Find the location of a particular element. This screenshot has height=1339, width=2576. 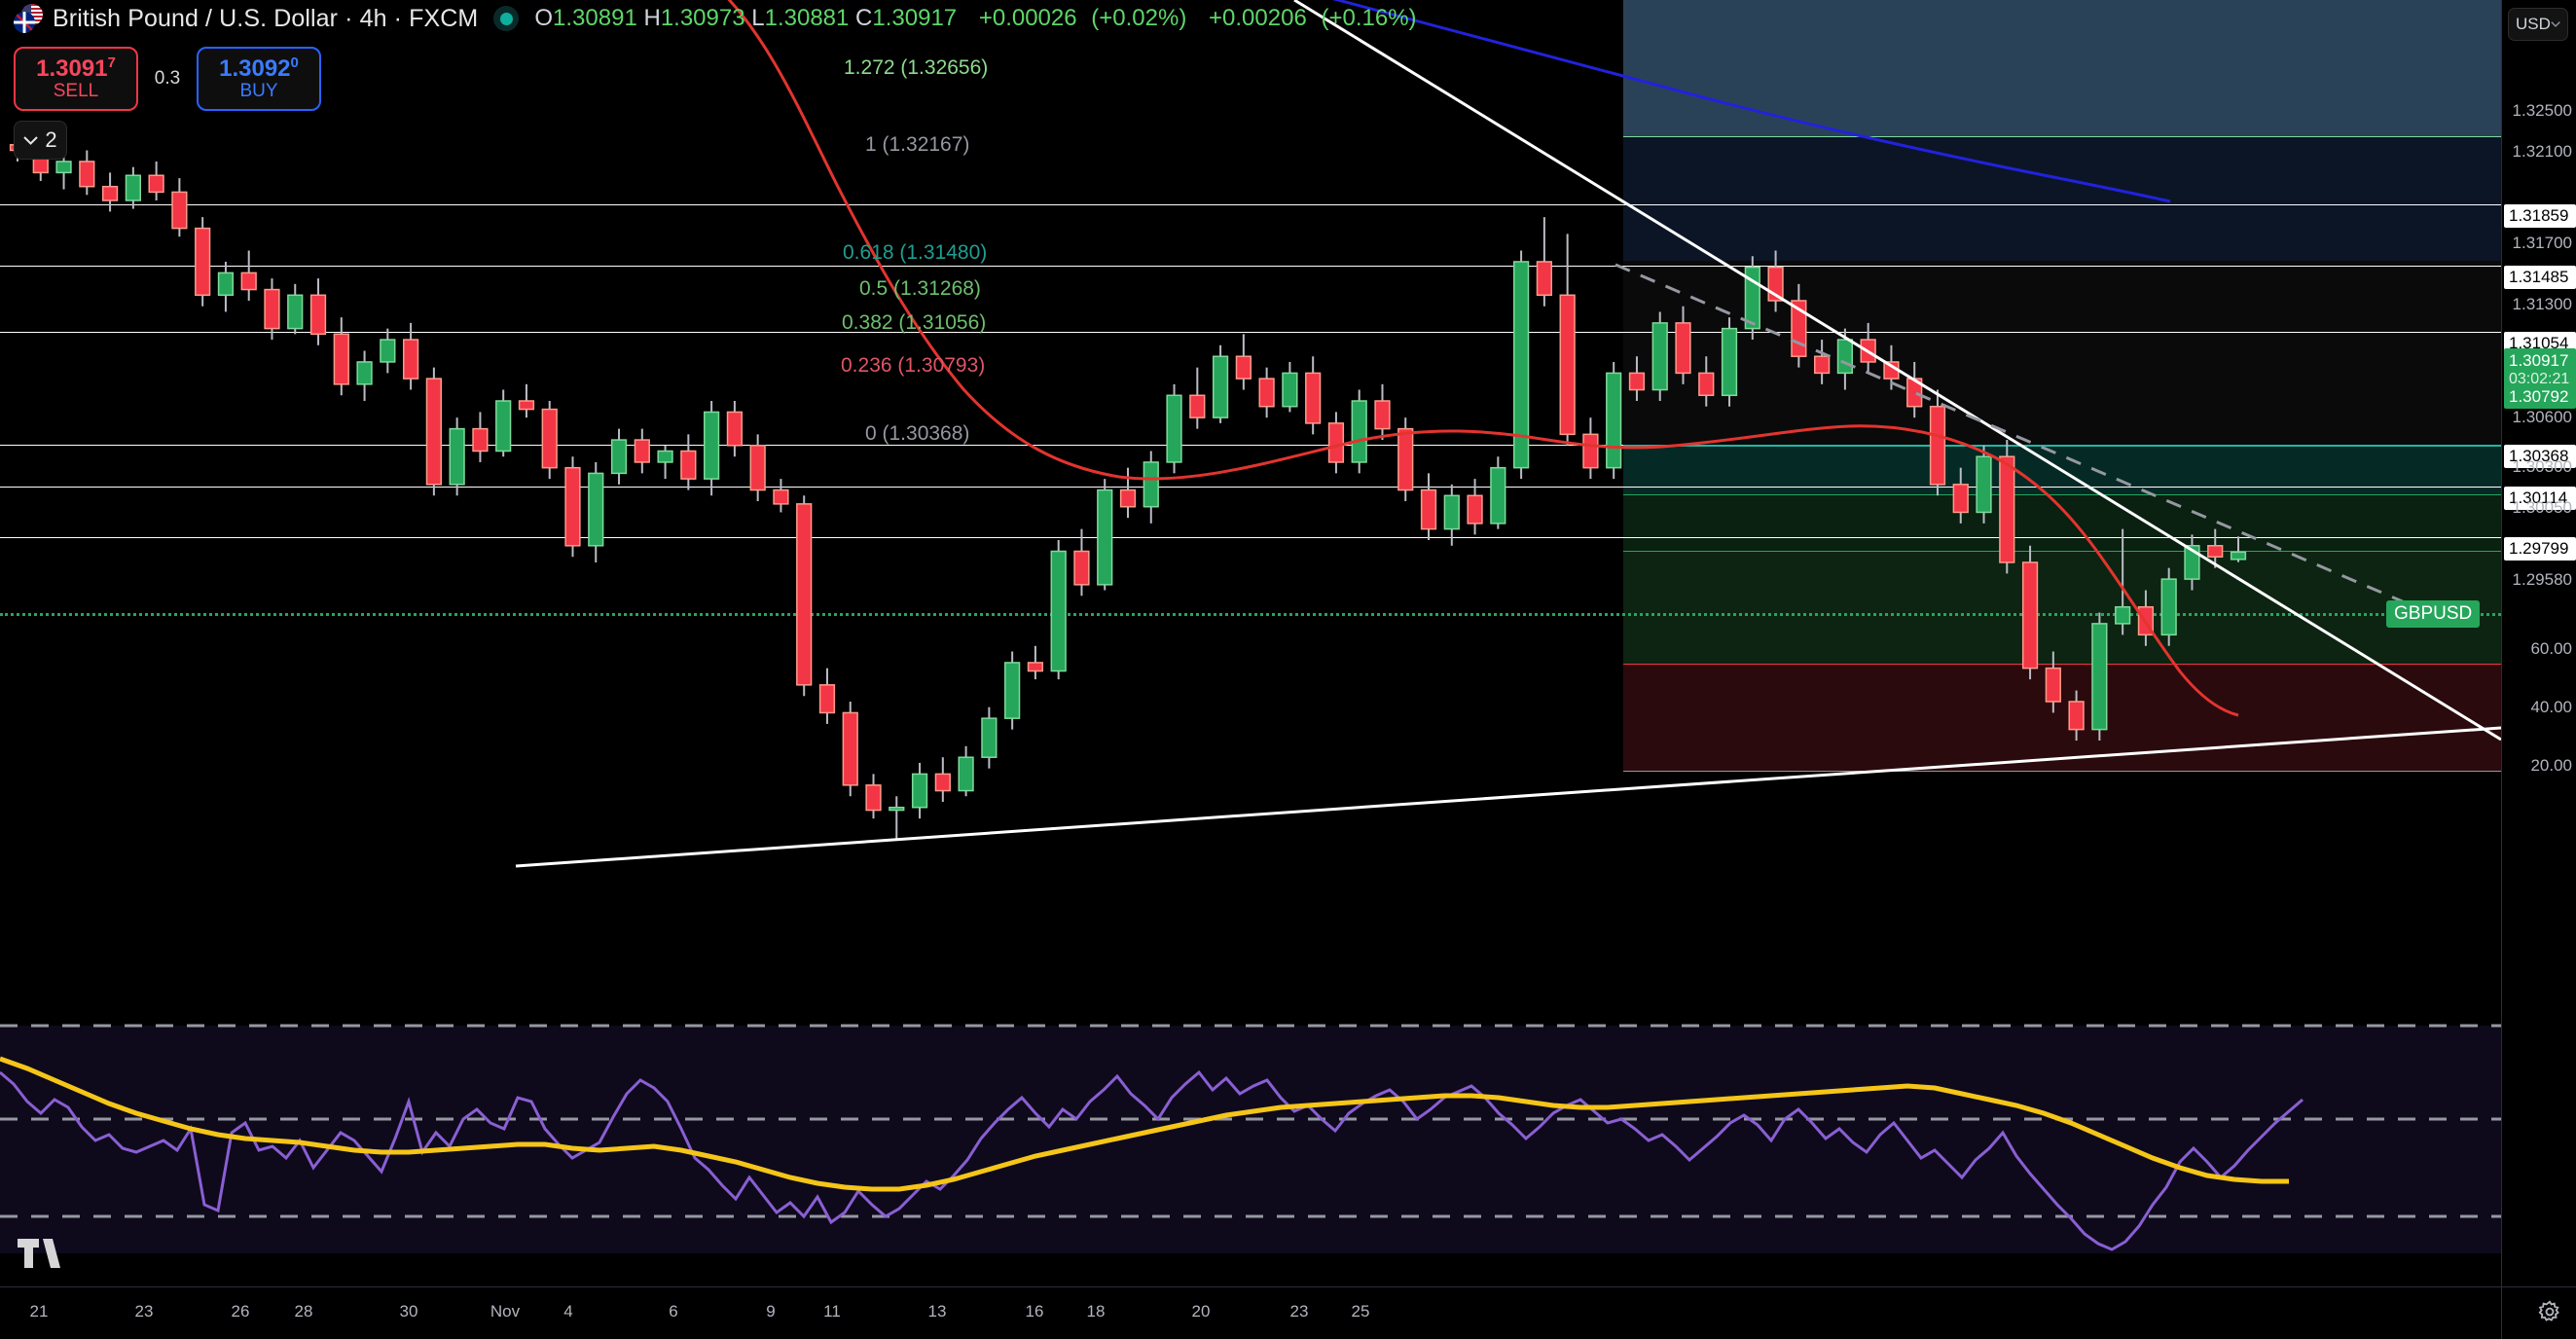

time-axis-label: 16 is located at coordinates (1034, 1311).